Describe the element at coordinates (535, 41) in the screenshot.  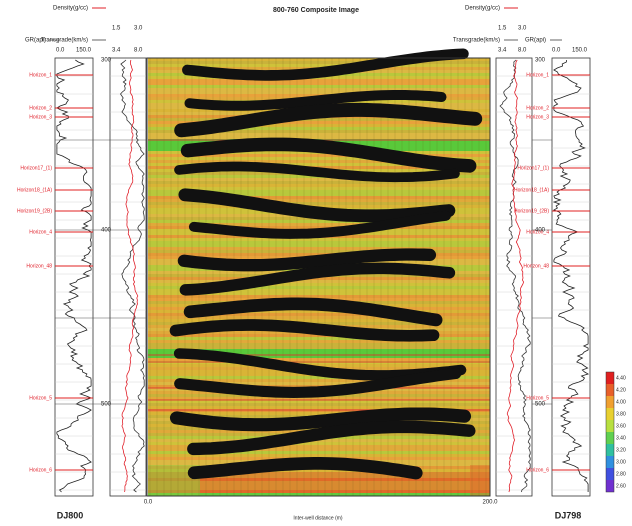
I see `gr-header: GR(api)` at that location.